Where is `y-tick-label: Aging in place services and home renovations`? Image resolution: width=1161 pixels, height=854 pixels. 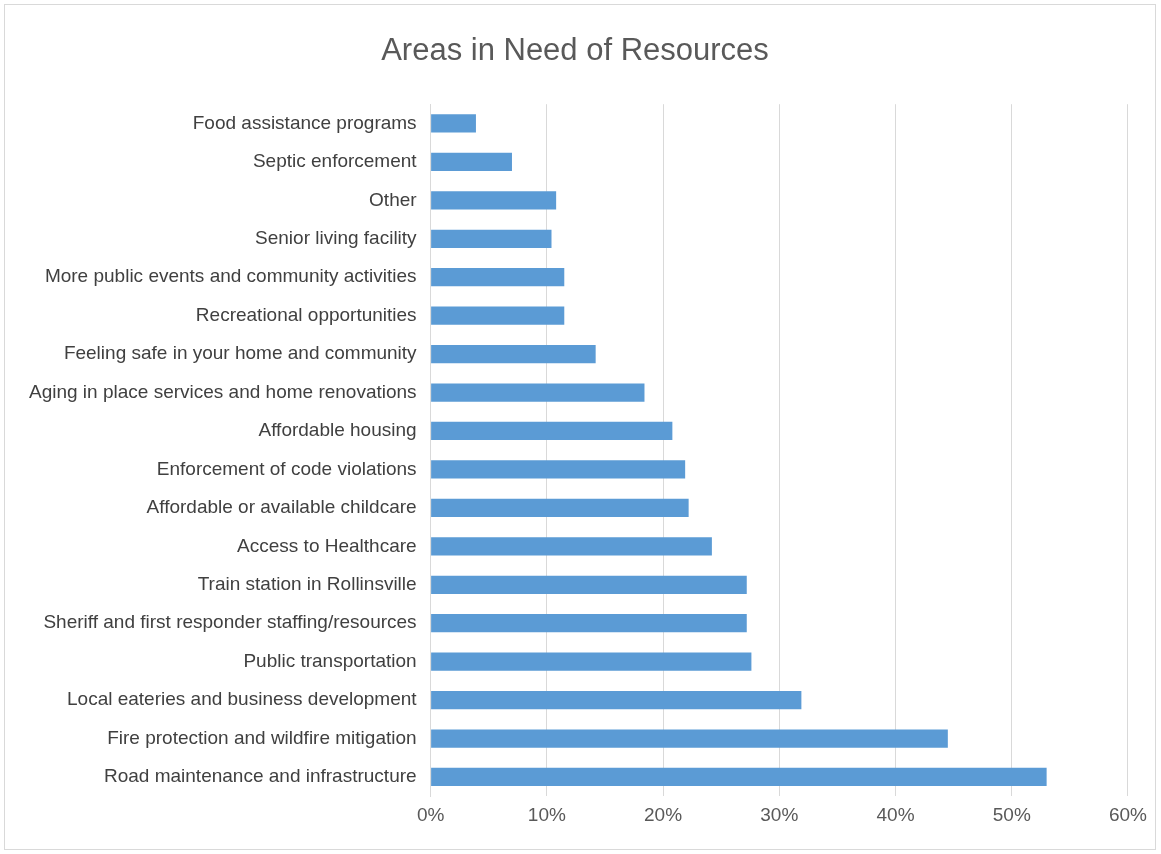 y-tick-label: Aging in place services and home renovations is located at coordinates (222, 391).